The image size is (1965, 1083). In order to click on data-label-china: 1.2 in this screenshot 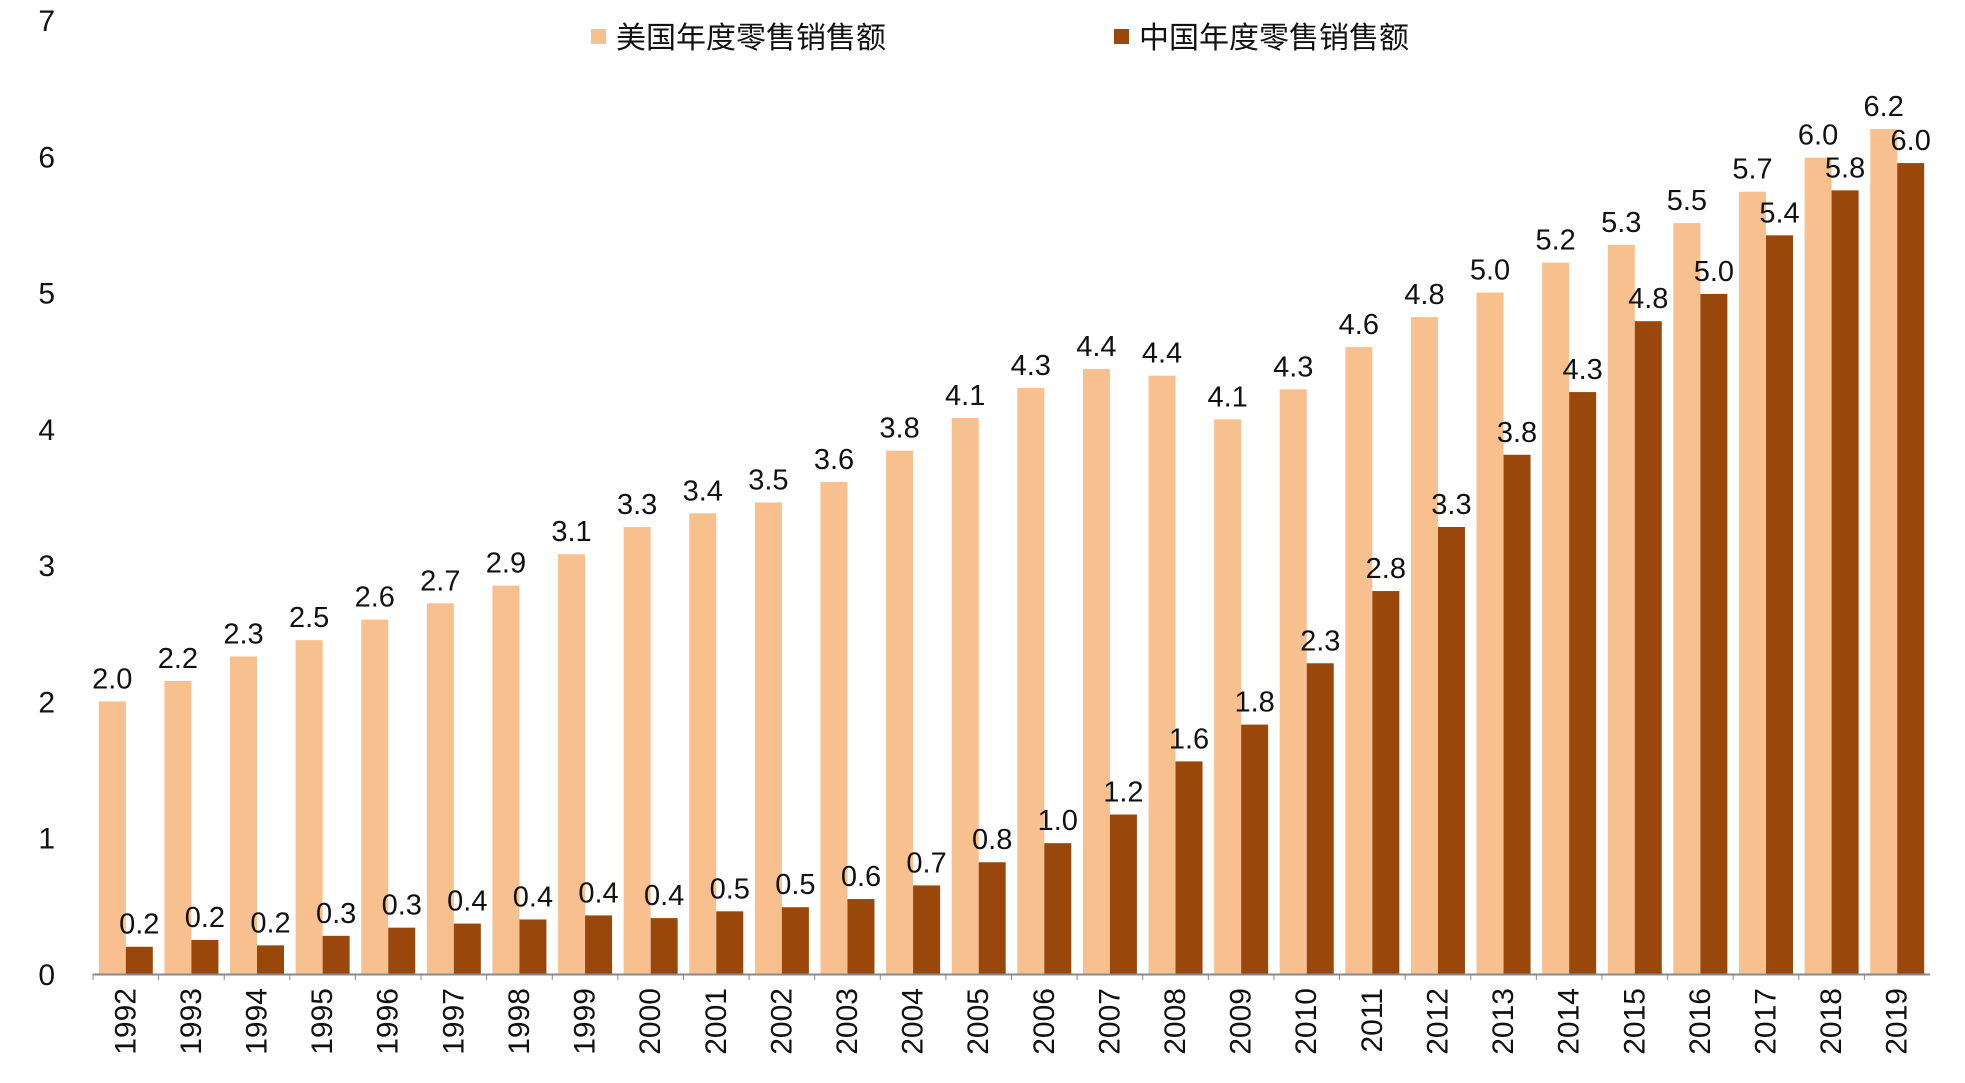, I will do `click(1123, 793)`.